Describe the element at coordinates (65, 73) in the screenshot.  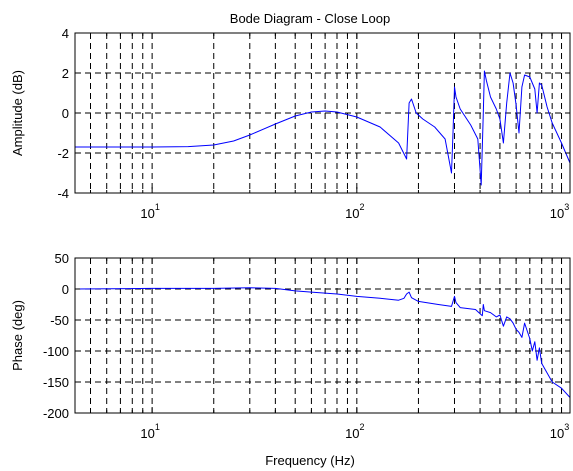
I see `amp-y-tick-label: 2` at that location.